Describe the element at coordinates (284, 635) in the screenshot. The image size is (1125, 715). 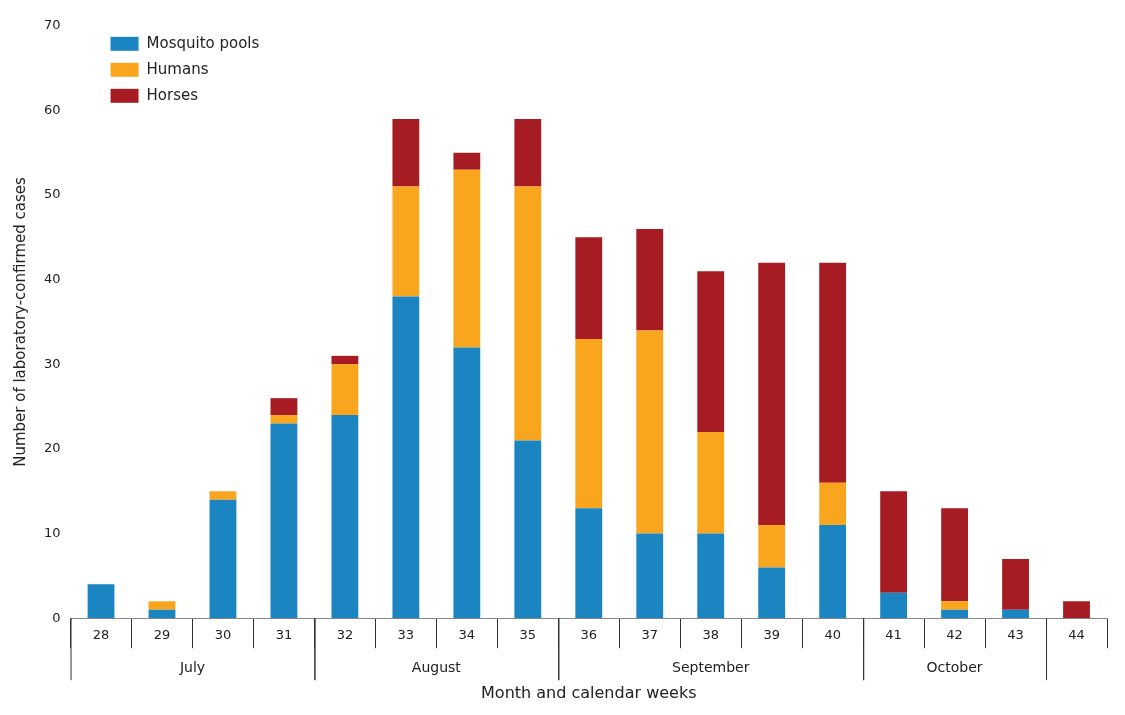
I see `x-tick-label: 31` at that location.